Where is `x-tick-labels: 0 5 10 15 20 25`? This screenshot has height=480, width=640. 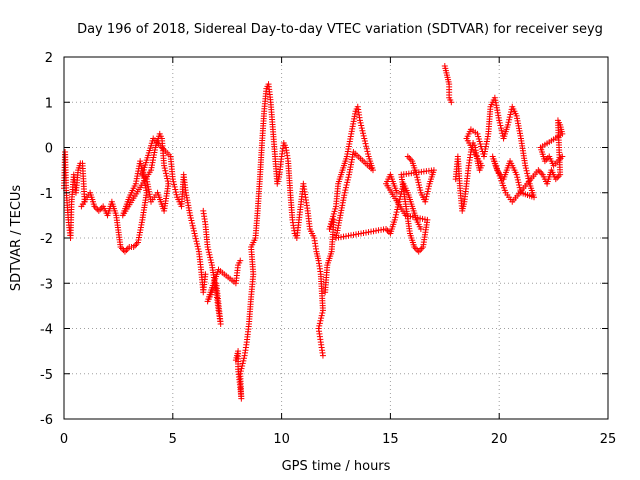 x-tick-labels: 0 5 10 15 20 25 is located at coordinates (338, 439).